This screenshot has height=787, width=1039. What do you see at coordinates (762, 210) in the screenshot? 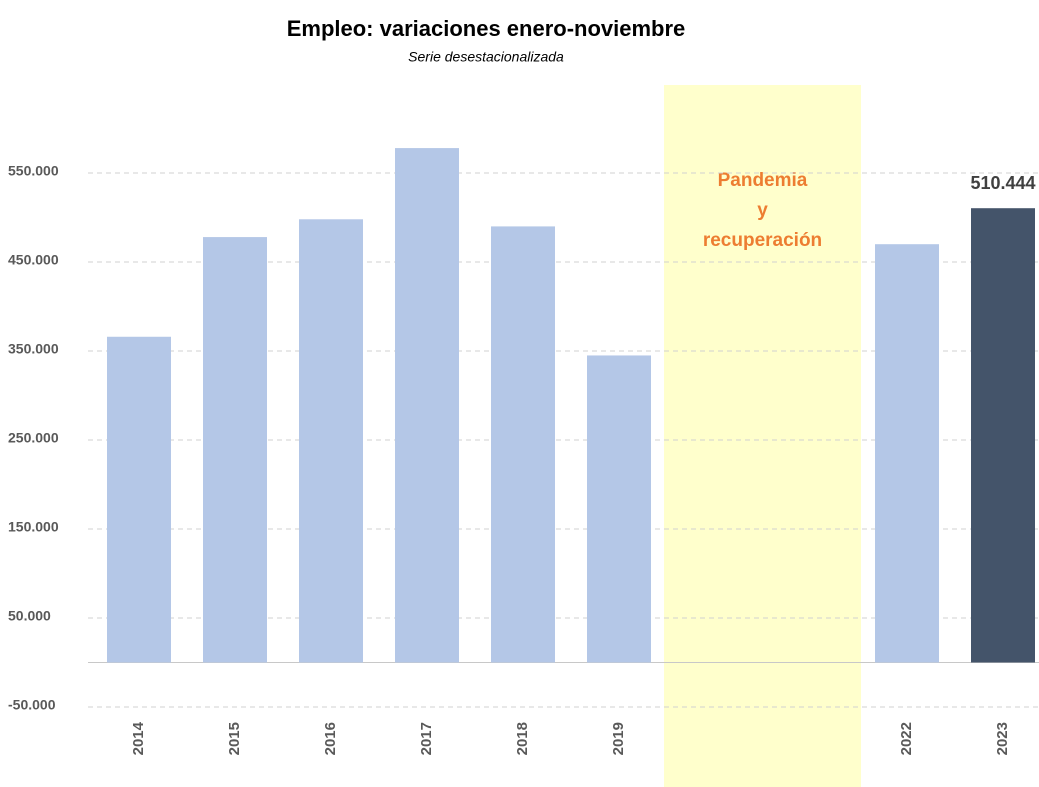
I see `annotation: y` at bounding box center [762, 210].